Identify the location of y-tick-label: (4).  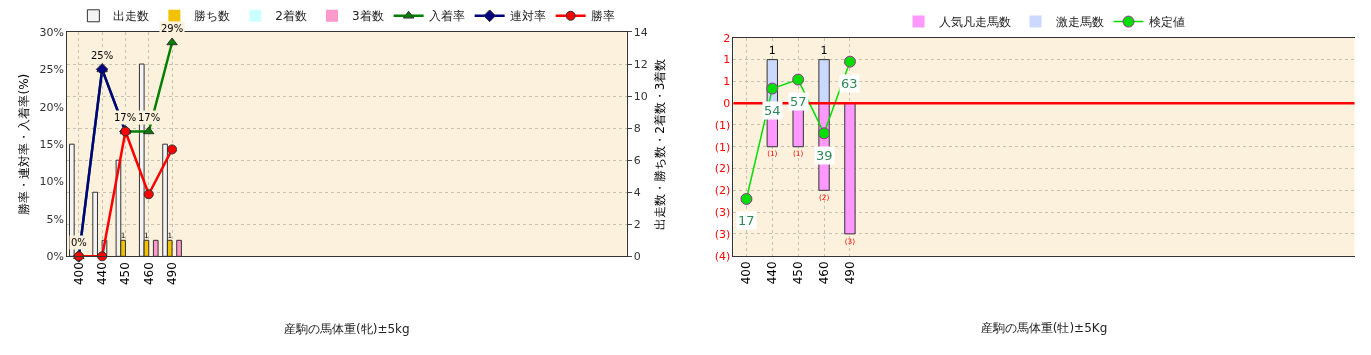
(722, 256).